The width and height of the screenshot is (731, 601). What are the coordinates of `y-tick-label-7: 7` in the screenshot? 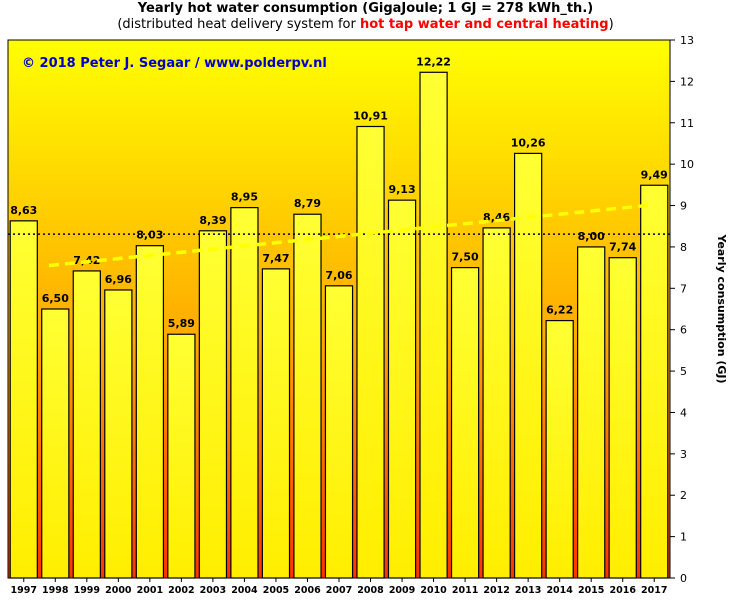 It's located at (683, 288).